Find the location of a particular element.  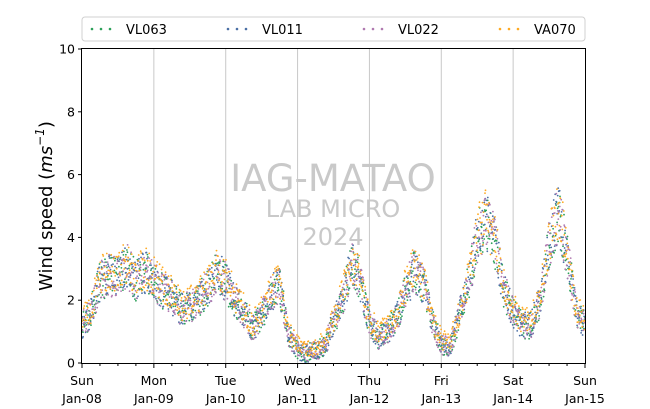

x-tick-label-day: Wed is located at coordinates (297, 380).